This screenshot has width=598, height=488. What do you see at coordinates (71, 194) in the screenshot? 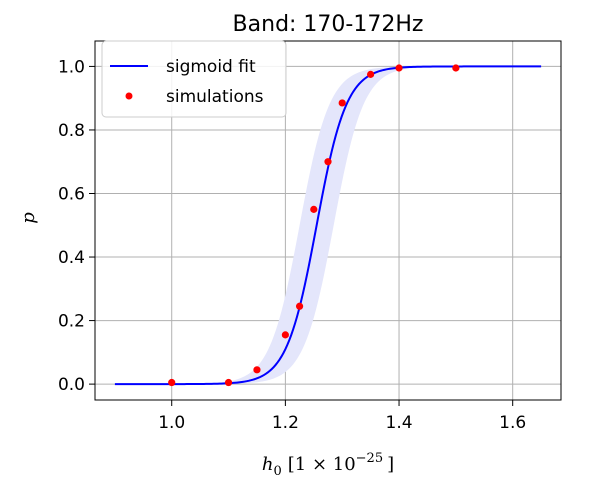
I see `y-tick-label: 0.6` at bounding box center [71, 194].